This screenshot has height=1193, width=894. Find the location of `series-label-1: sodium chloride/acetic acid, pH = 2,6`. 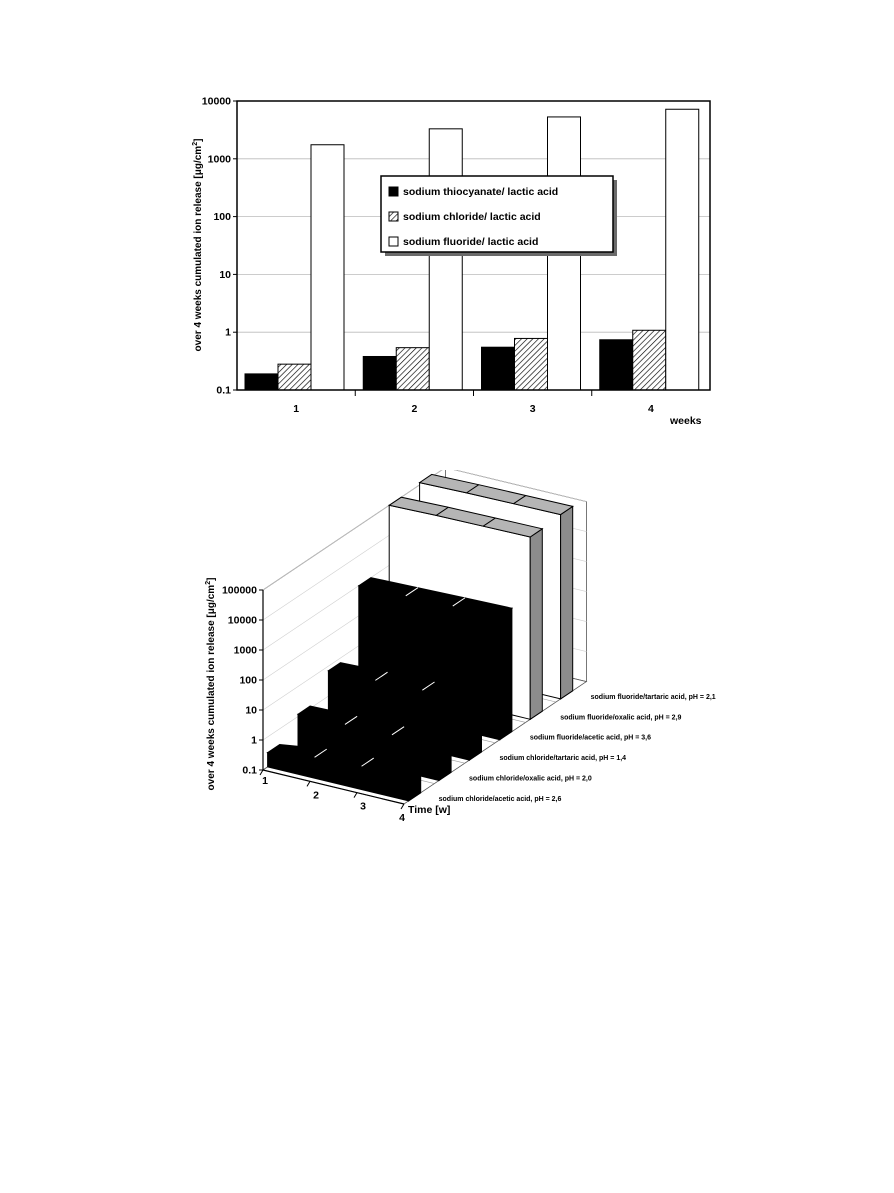

series-label-1: sodium chloride/acetic acid, pH = 2,6 is located at coordinates (500, 799).